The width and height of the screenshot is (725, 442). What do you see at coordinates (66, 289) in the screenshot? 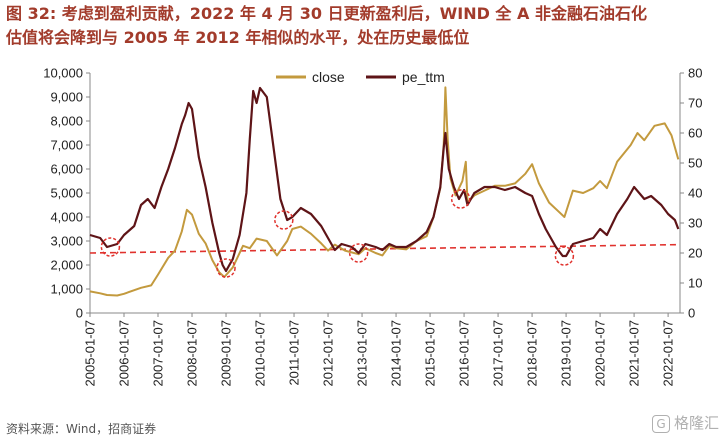
I see `left-y-tick-label: 1,000` at bounding box center [66, 289].